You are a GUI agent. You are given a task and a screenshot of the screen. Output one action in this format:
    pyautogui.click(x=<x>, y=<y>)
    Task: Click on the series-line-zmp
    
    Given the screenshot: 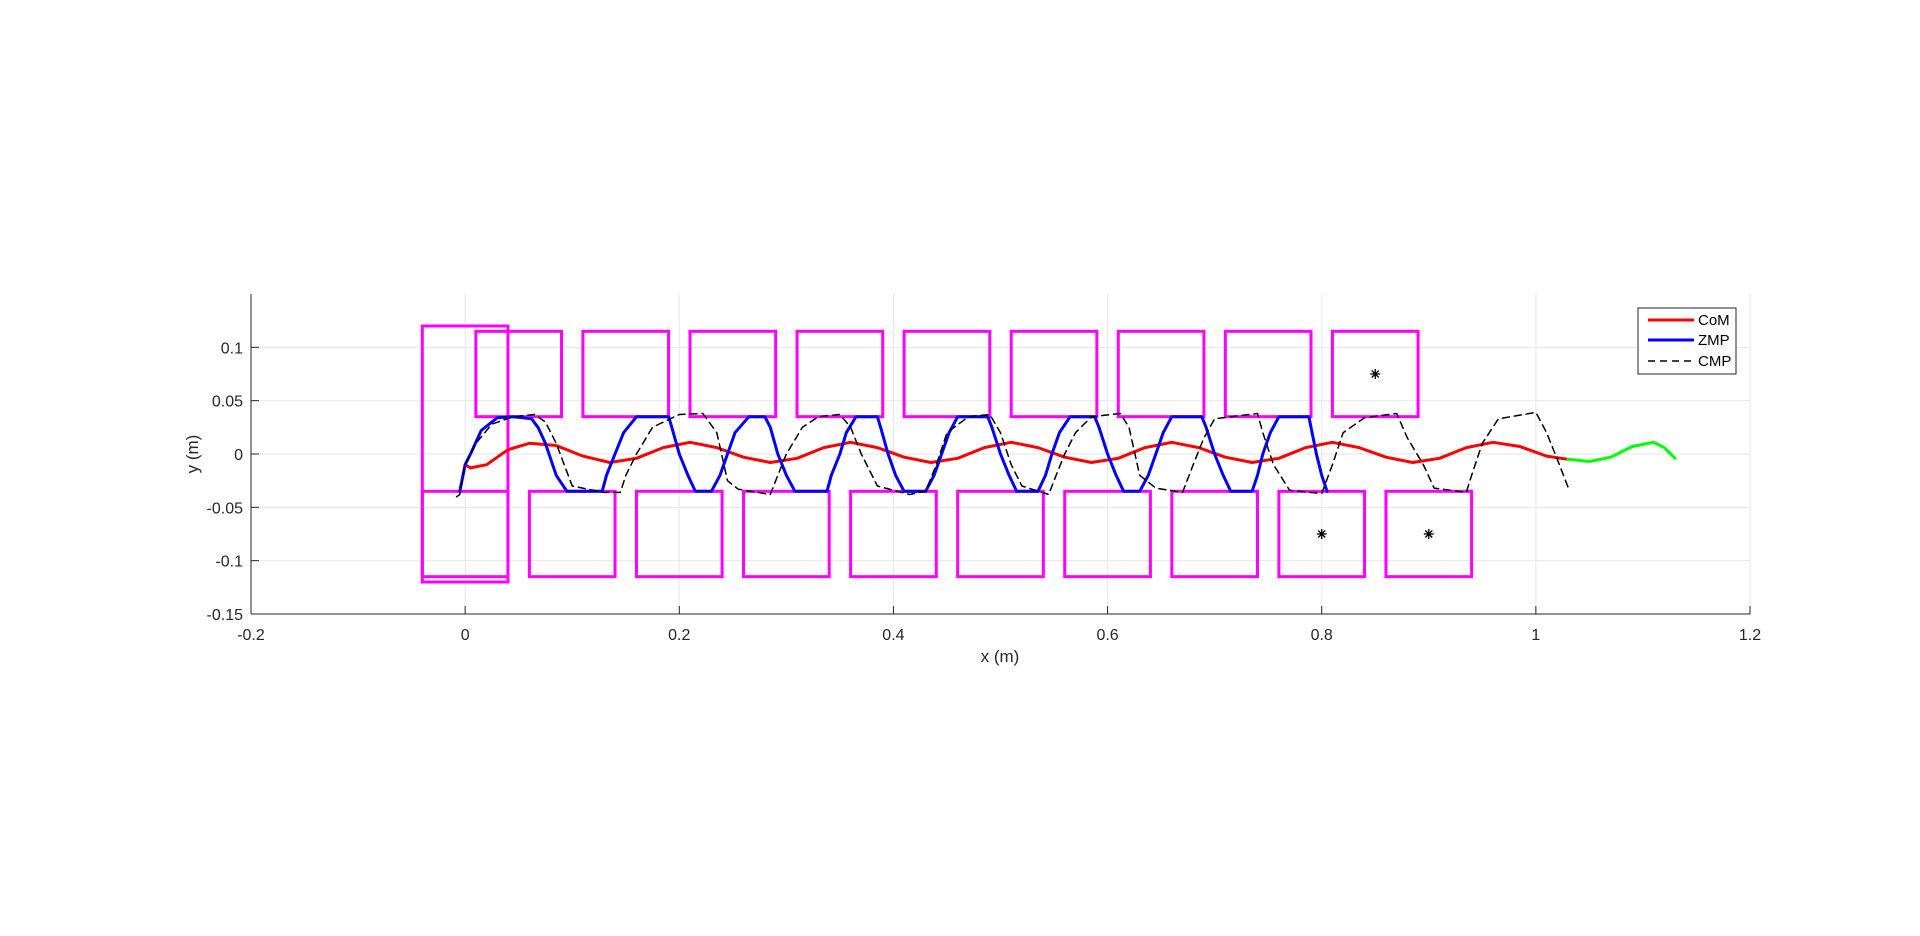 What is the action you would take?
    pyautogui.click(x=893, y=454)
    